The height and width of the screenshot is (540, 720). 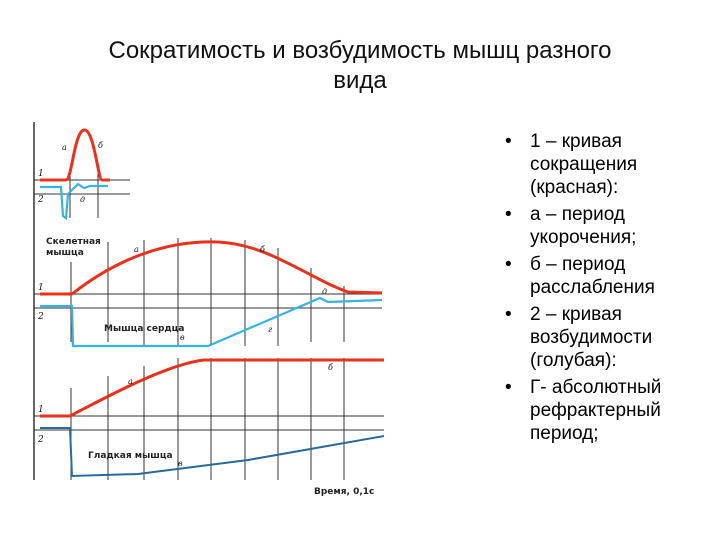 I want to click on skeletal-curve-number-2: 2, so click(x=40, y=200).